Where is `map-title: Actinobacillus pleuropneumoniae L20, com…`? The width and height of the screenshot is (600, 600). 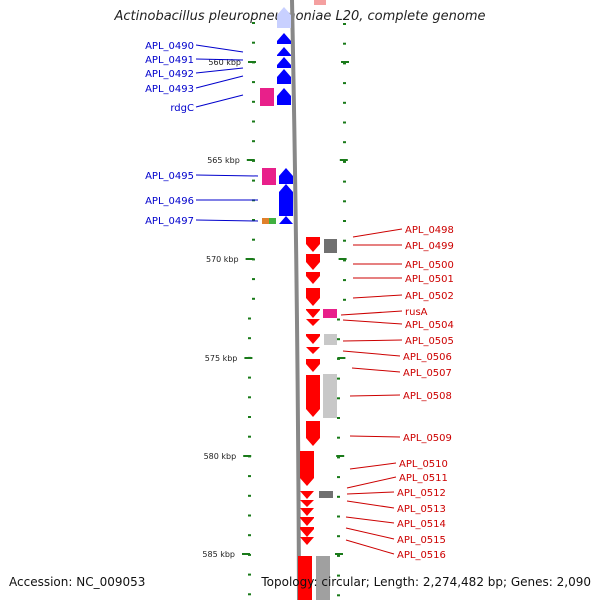 map-title: Actinobacillus pleuropneumoniae L20, com… is located at coordinates (300, 16).